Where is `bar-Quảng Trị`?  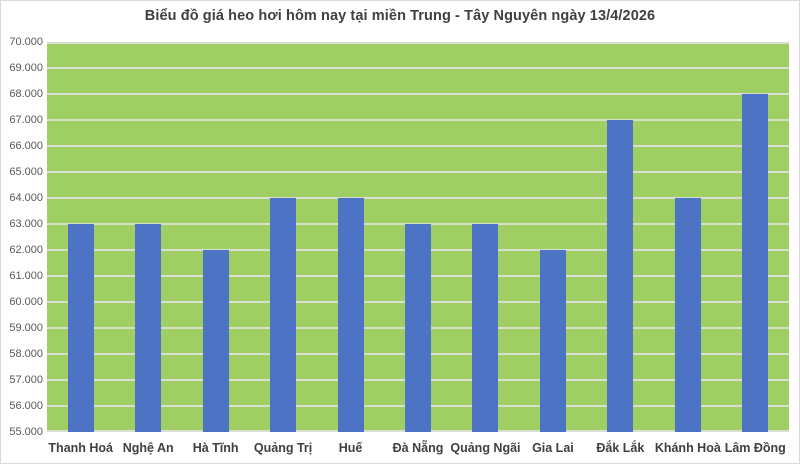 bar-Quảng Trị is located at coordinates (283, 315).